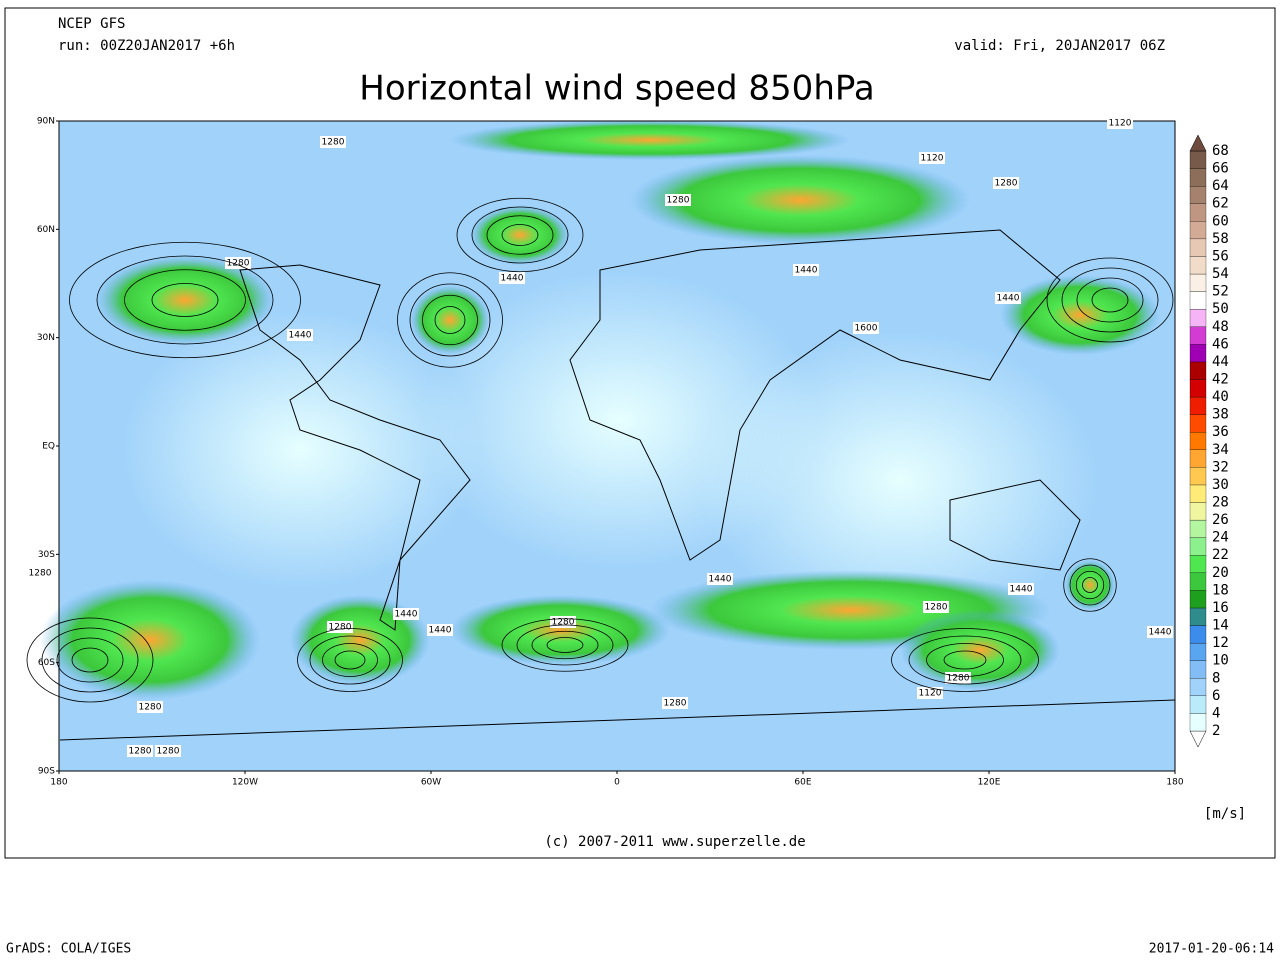 The height and width of the screenshot is (960, 1280). I want to click on colorbar-label: 68, so click(1220, 151).